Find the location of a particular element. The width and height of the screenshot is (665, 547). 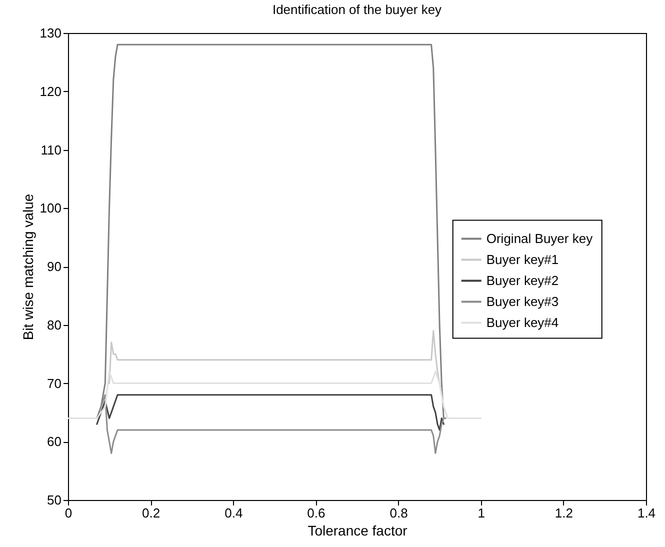

y-tick-label: 70 is located at coordinates (54, 383).